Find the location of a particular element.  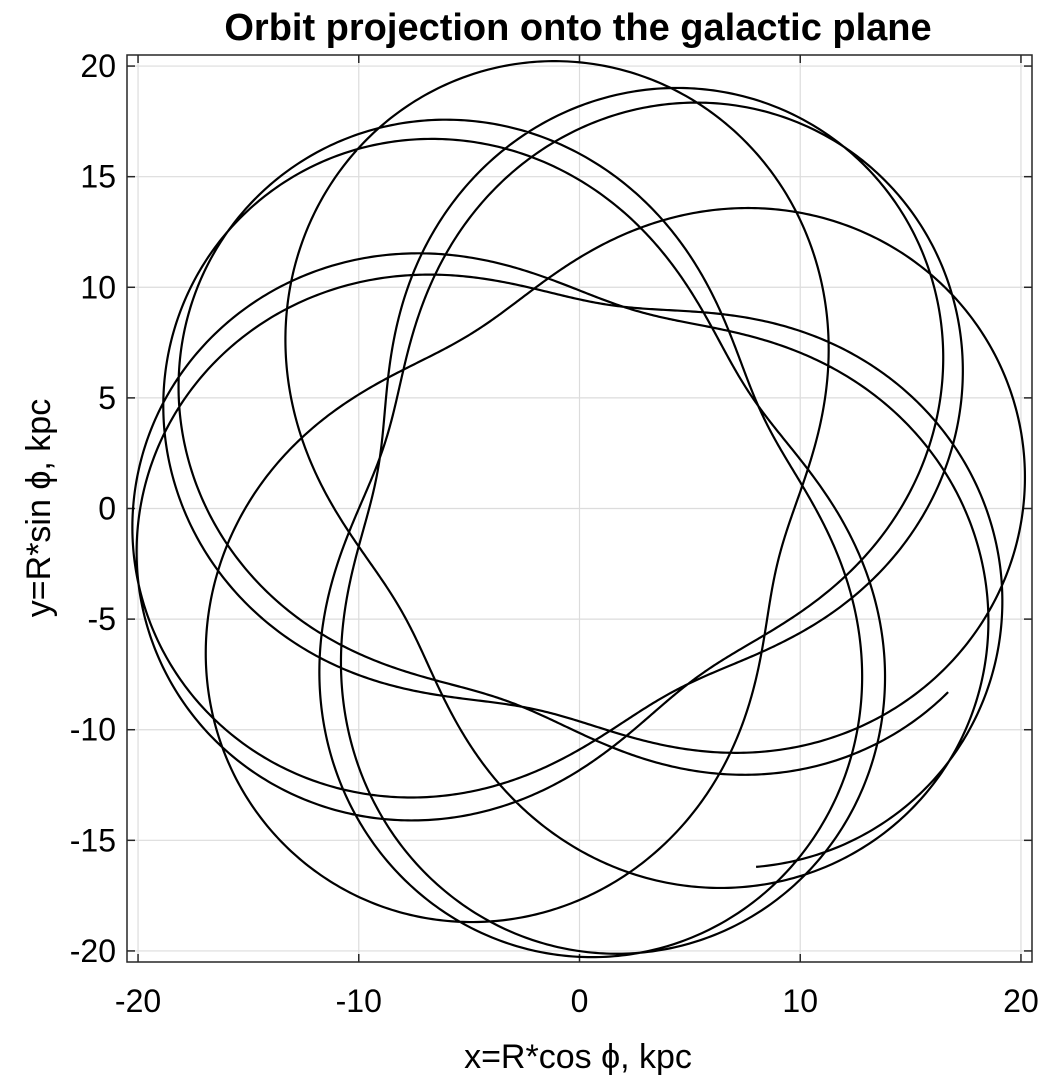

chart-title: Orbit projection onto the galactic plane is located at coordinates (577, 28).